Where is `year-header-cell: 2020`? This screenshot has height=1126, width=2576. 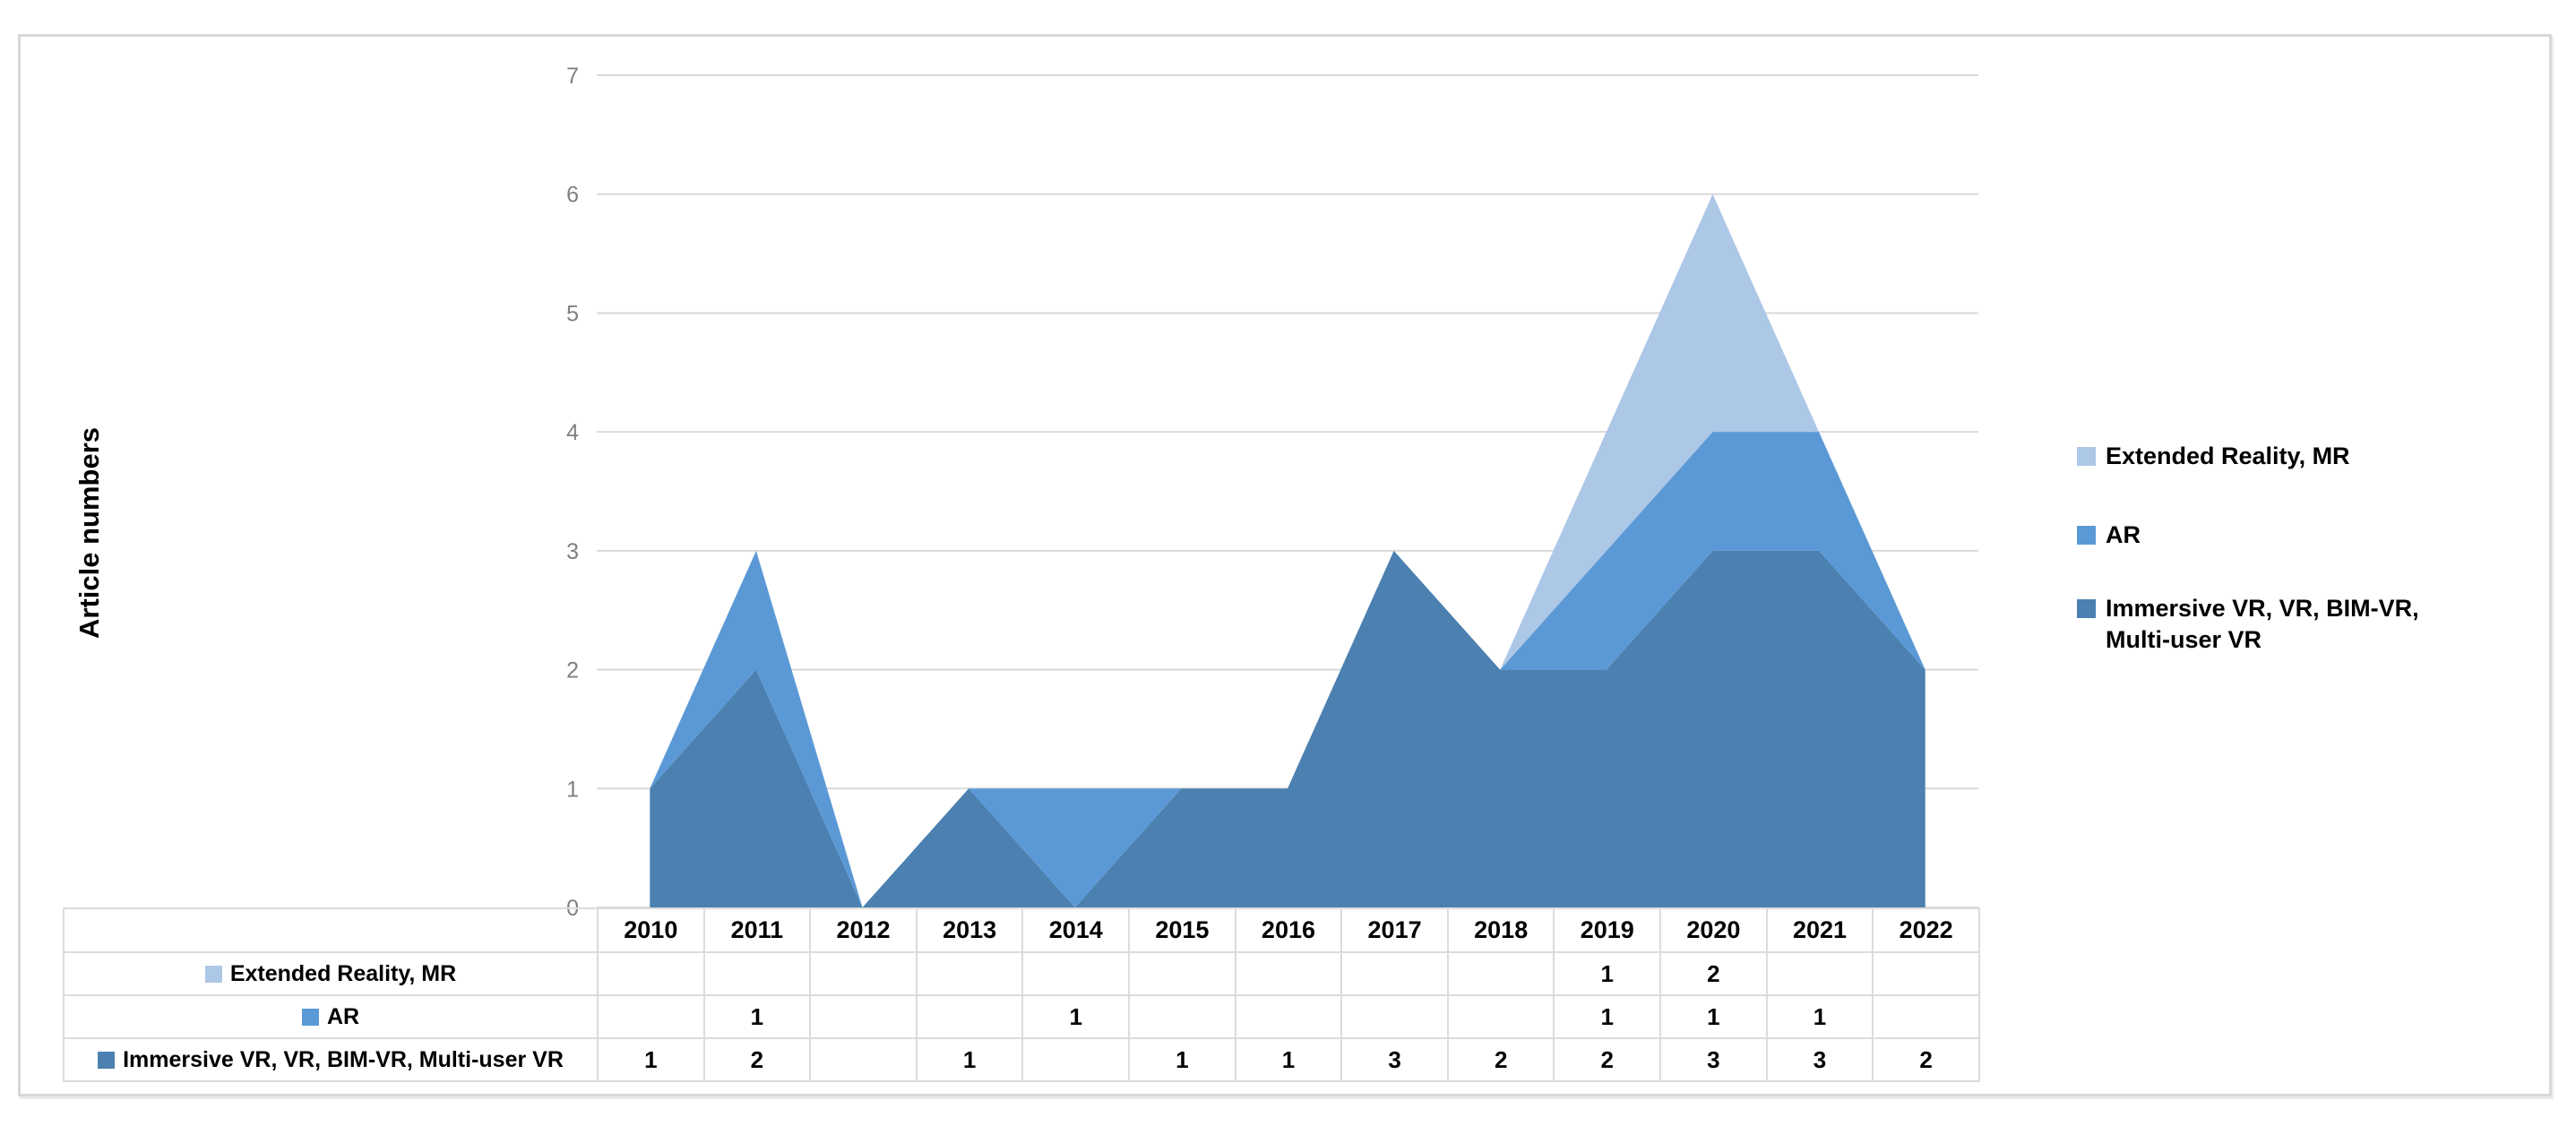 year-header-cell: 2020 is located at coordinates (1713, 930).